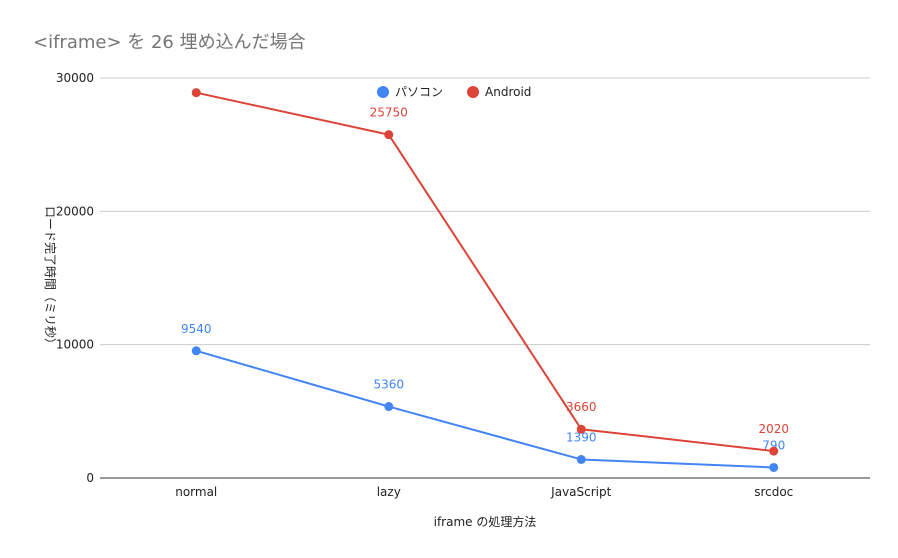 Image resolution: width=898 pixels, height=558 pixels. What do you see at coordinates (389, 113) in the screenshot?
I see `data-label-2: 25750` at bounding box center [389, 113].